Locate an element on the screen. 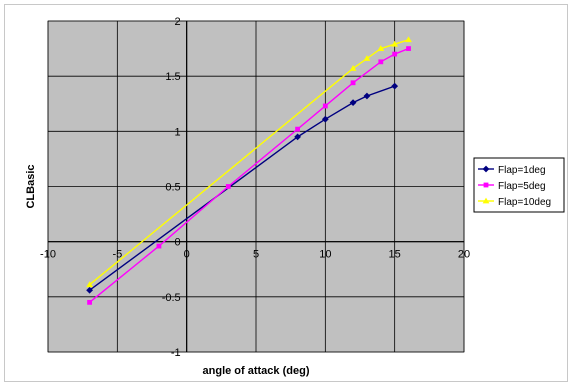 This screenshot has height=387, width=573. y-tick-label: 0 is located at coordinates (178, 243).